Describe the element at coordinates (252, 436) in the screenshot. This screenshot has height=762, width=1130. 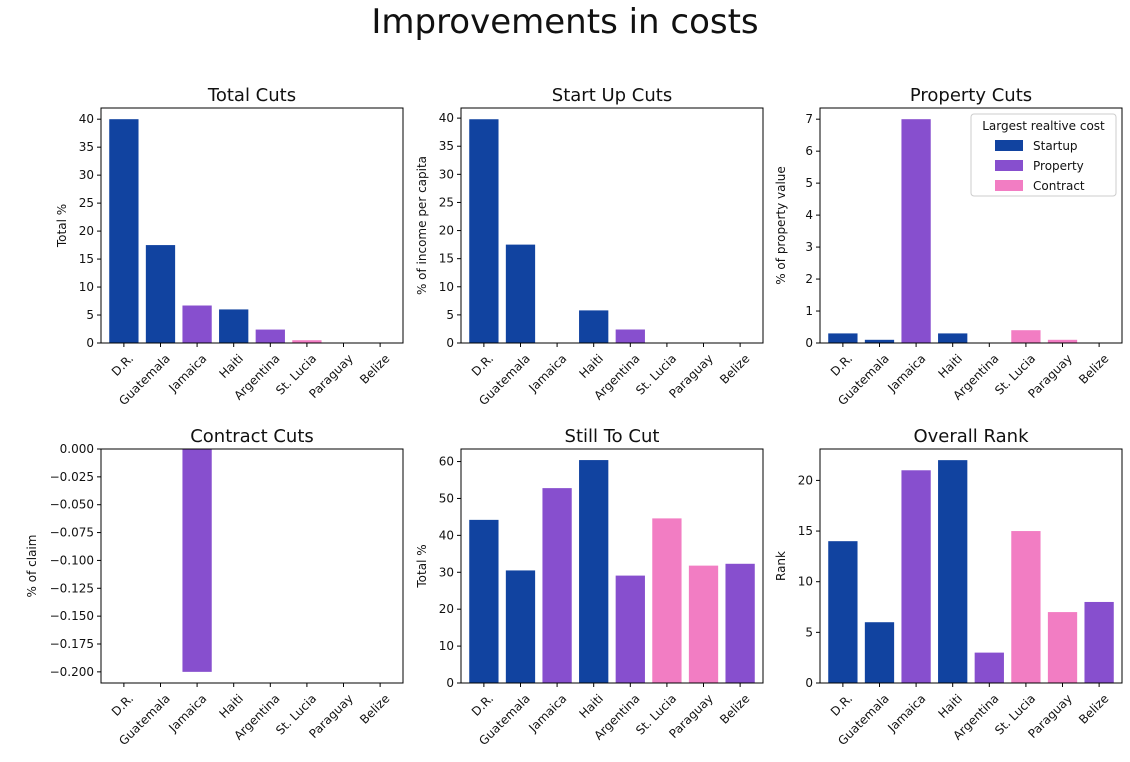
I see `chart-title: Contract Cuts` at that location.